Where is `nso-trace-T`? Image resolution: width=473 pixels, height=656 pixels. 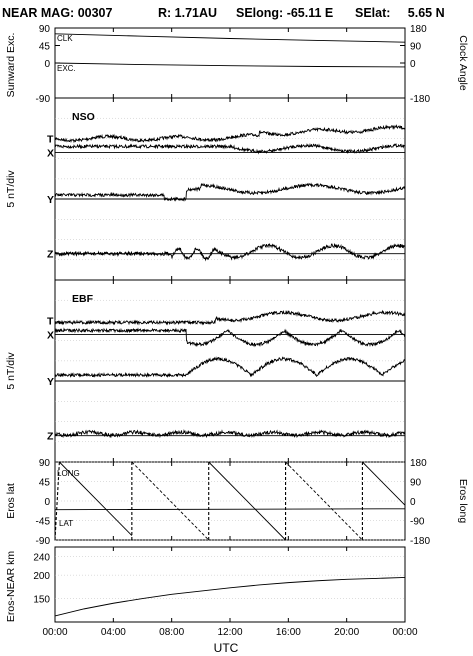 nso-trace-T is located at coordinates (230, 134).